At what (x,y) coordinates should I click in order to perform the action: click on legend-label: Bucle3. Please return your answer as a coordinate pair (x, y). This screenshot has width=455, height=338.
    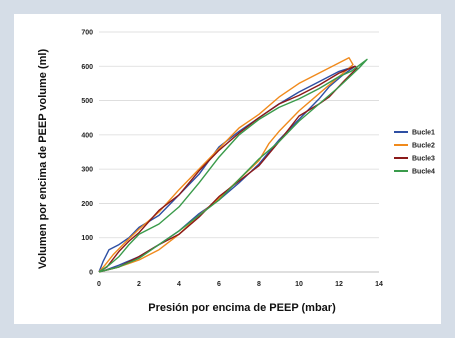
    Looking at the image, I should click on (423, 159).